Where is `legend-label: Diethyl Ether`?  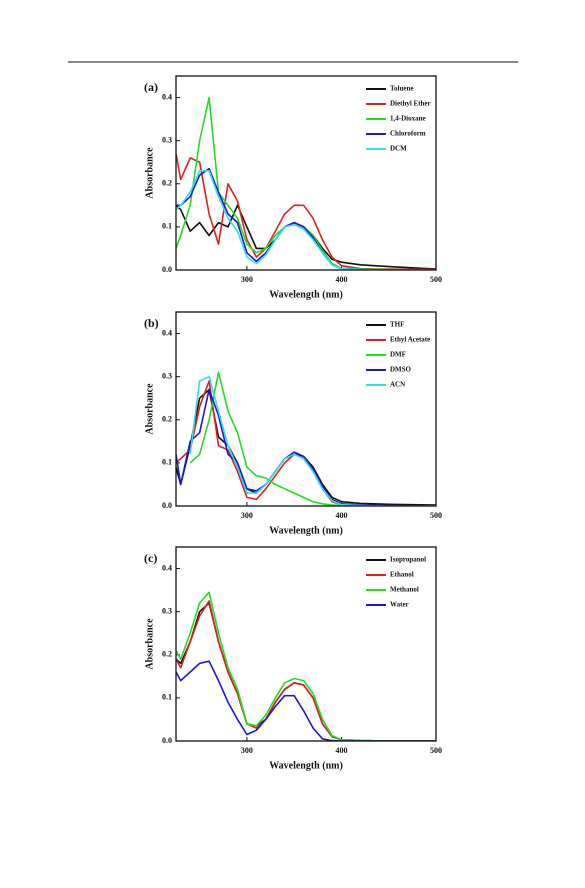
legend-label: Diethyl Ether is located at coordinates (410, 104).